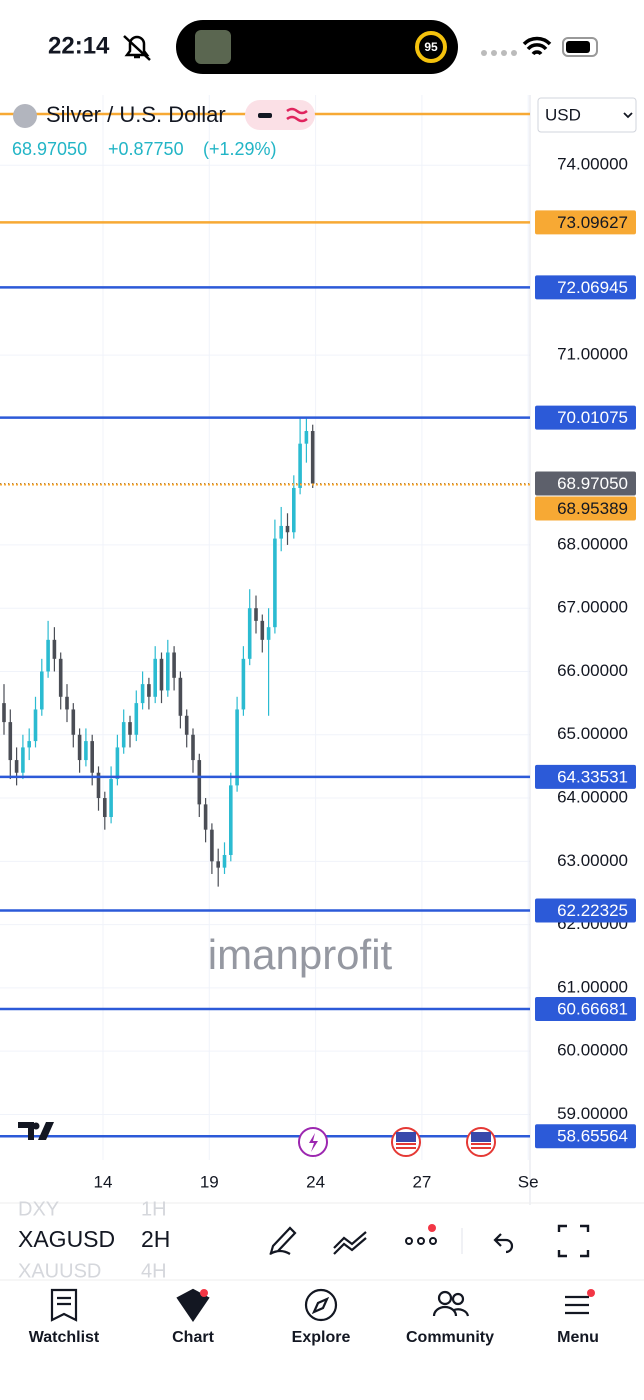  Describe the element at coordinates (315, 1181) in the screenshot. I see `x-tick-label: 24` at that location.